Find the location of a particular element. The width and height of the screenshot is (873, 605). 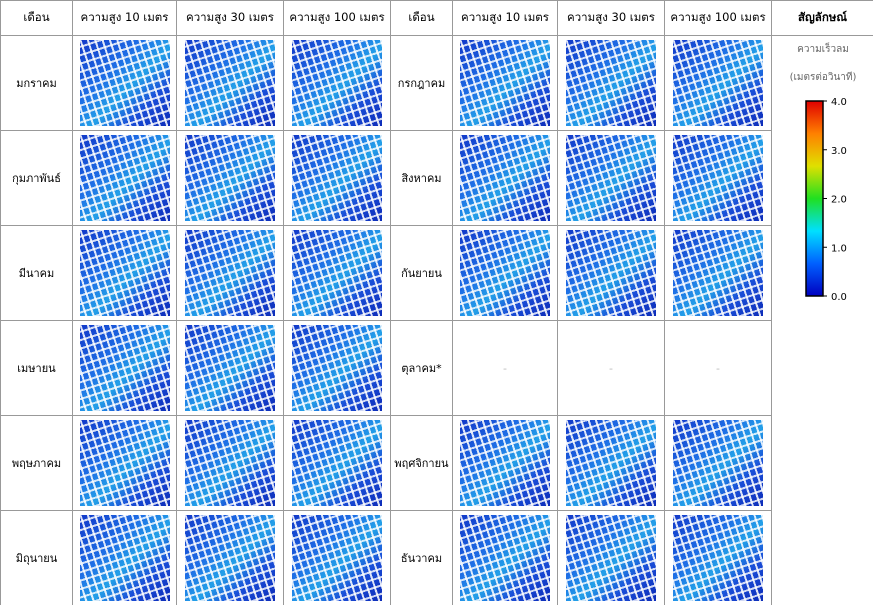

colorbar-tick-label: 1.0 is located at coordinates (839, 248).